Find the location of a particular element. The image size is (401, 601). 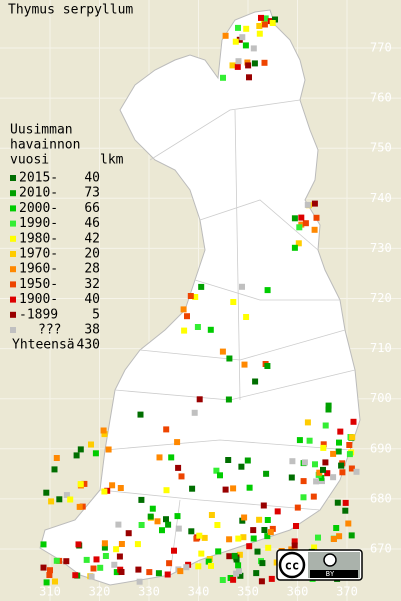

legend-count: 5 is located at coordinates (96, 314).